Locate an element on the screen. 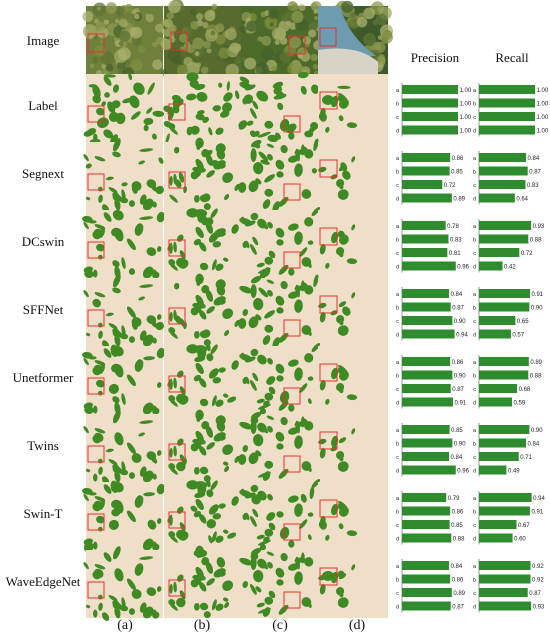 This screenshot has height=638, width=550. prediction-map-WaveEdgeNet-c is located at coordinates (278, 582).